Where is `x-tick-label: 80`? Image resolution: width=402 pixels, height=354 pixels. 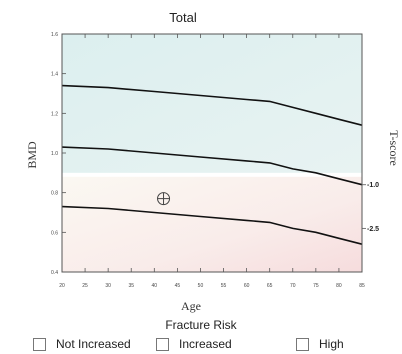 x-tick-label: 80 is located at coordinates (339, 286).